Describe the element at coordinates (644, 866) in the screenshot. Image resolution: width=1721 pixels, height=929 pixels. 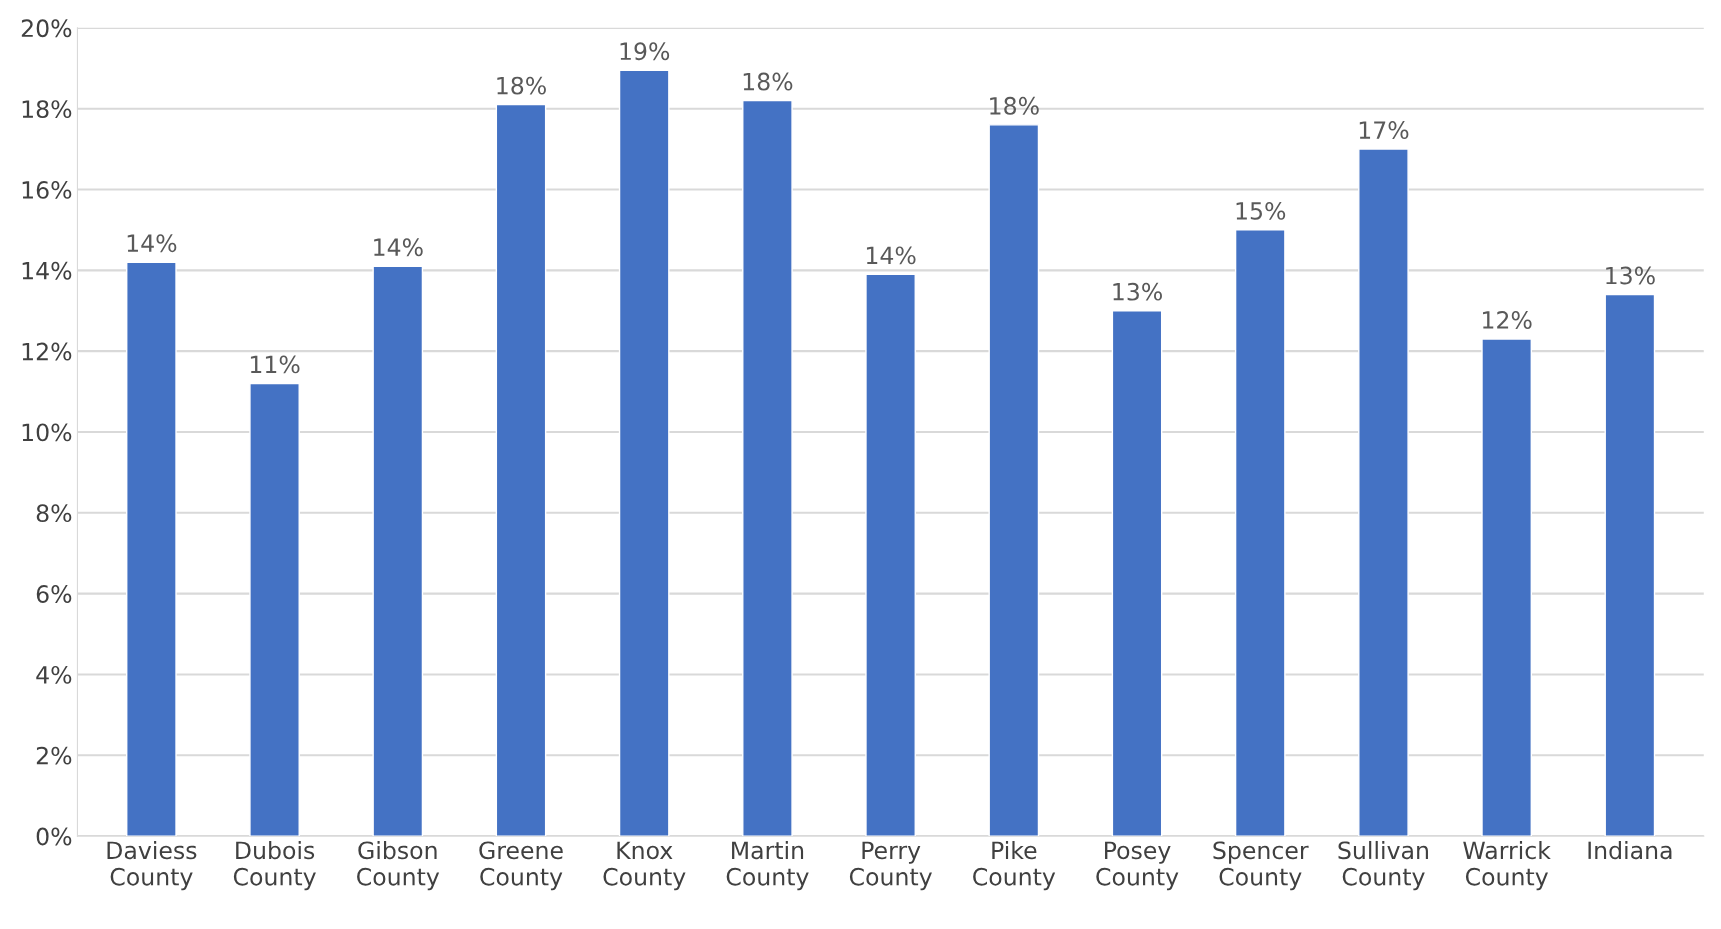
I see `x-tick-label: Knox County` at that location.